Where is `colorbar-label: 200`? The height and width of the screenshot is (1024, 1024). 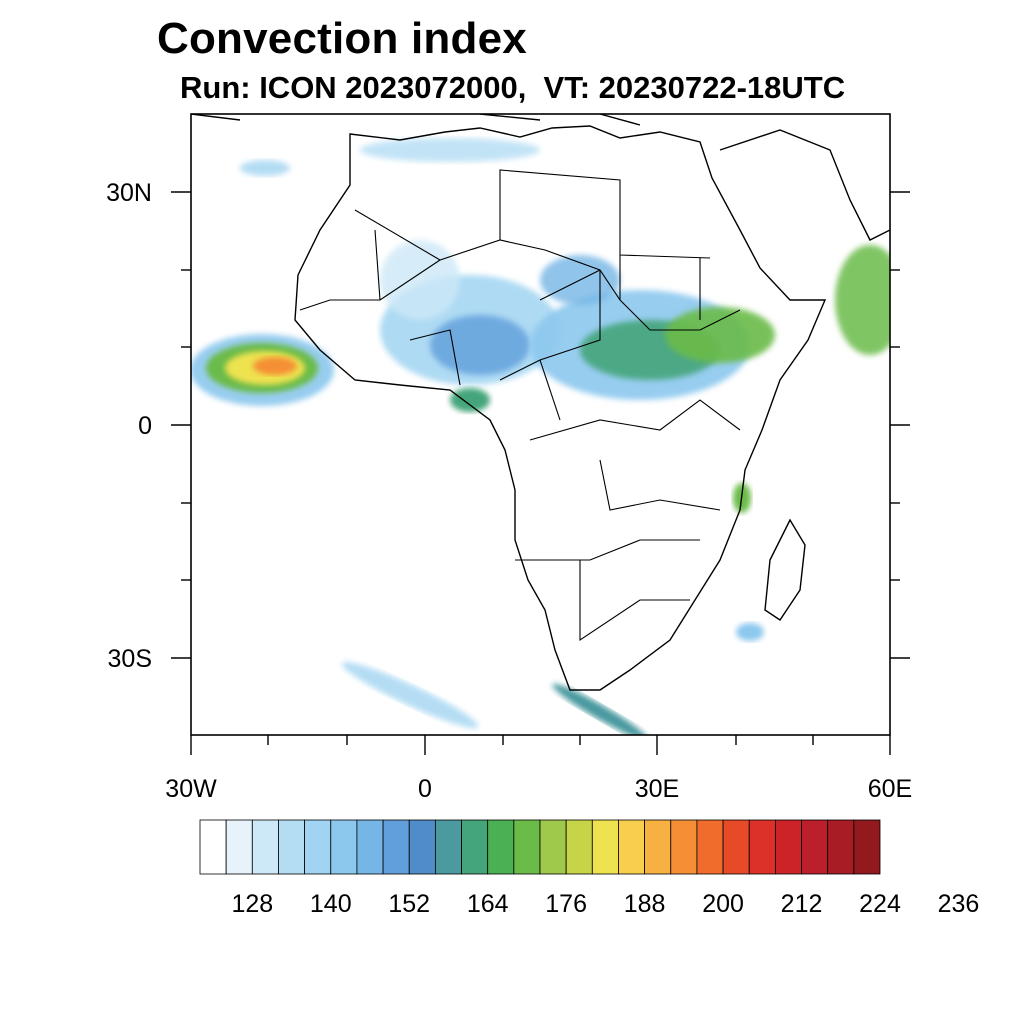 colorbar-label: 200 is located at coordinates (723, 904).